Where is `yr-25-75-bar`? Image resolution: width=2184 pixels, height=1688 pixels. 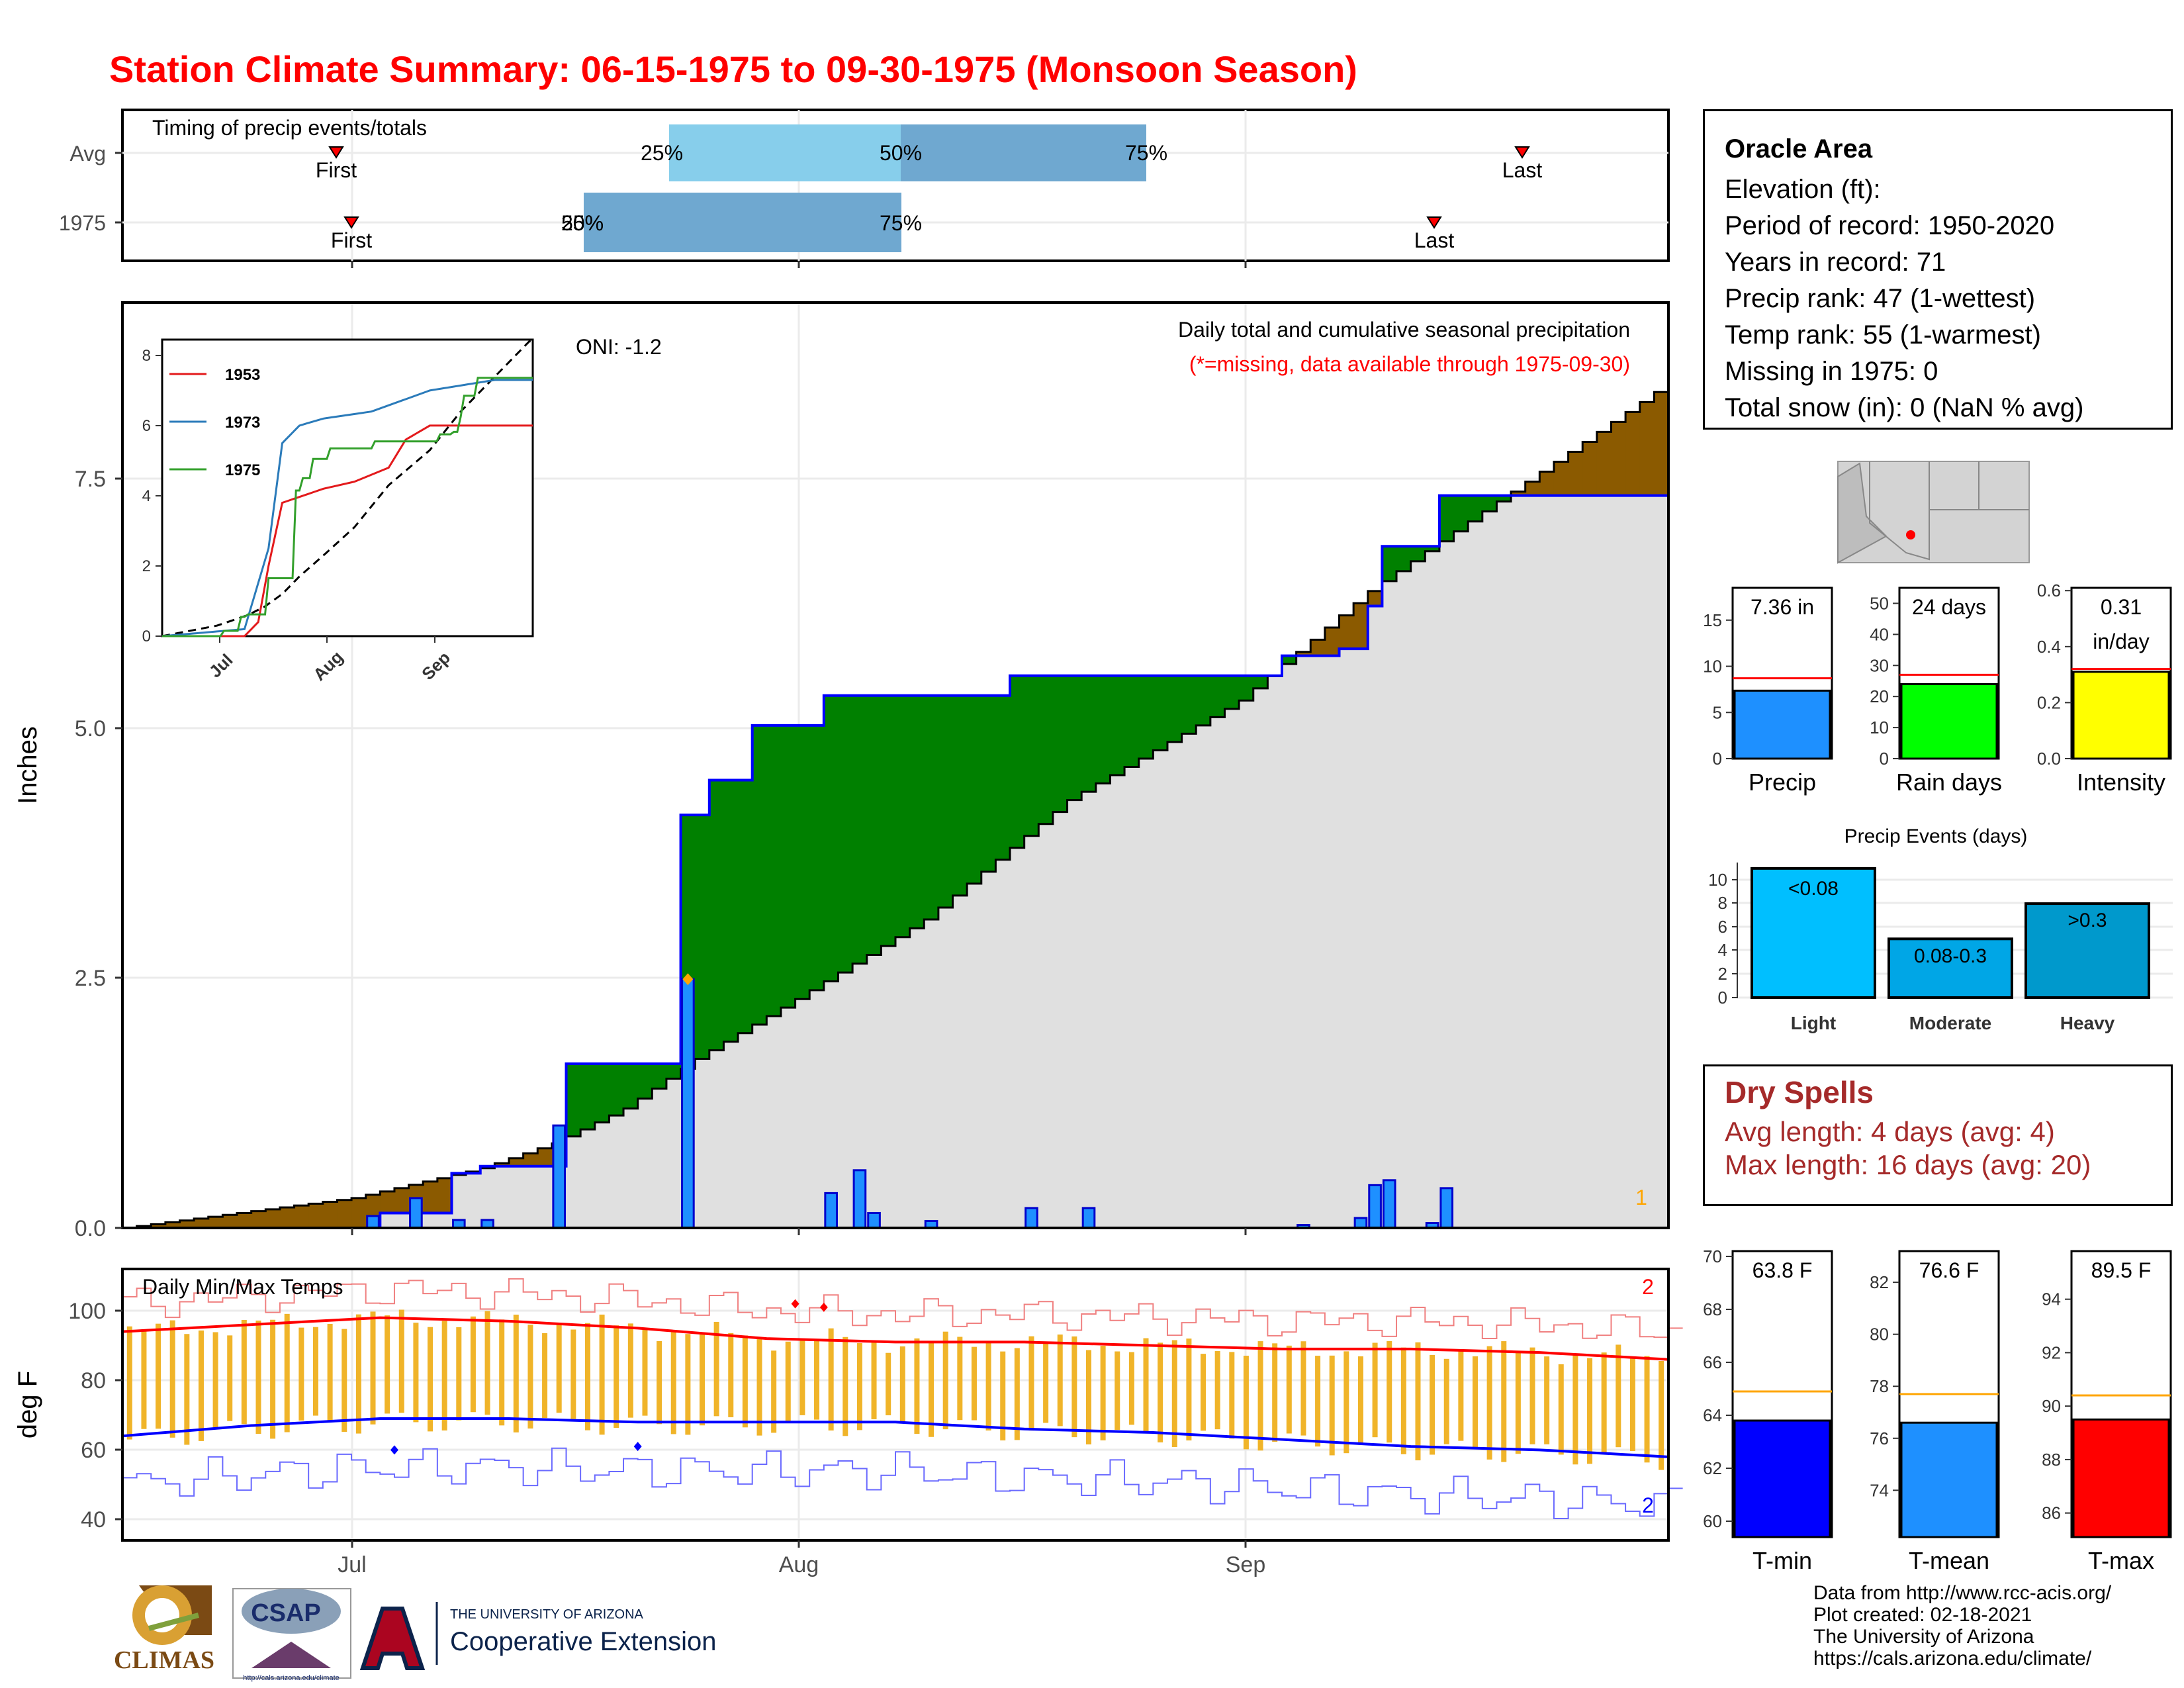 yr-25-75-bar is located at coordinates (742, 222).